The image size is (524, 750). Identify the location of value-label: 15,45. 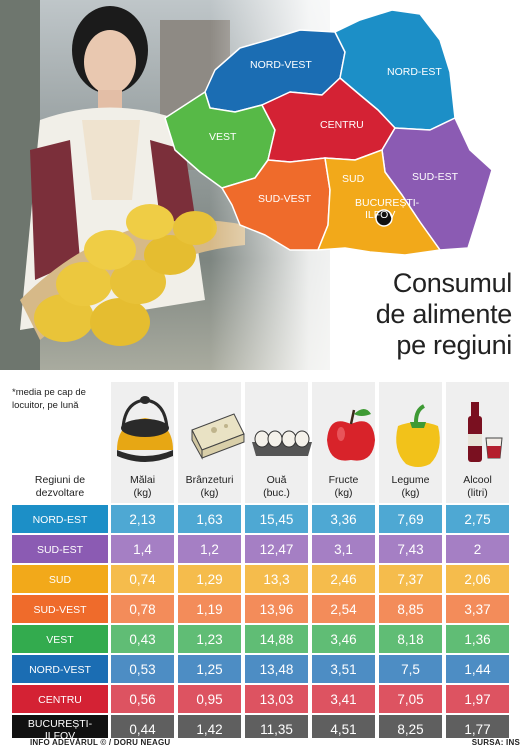
(277, 519).